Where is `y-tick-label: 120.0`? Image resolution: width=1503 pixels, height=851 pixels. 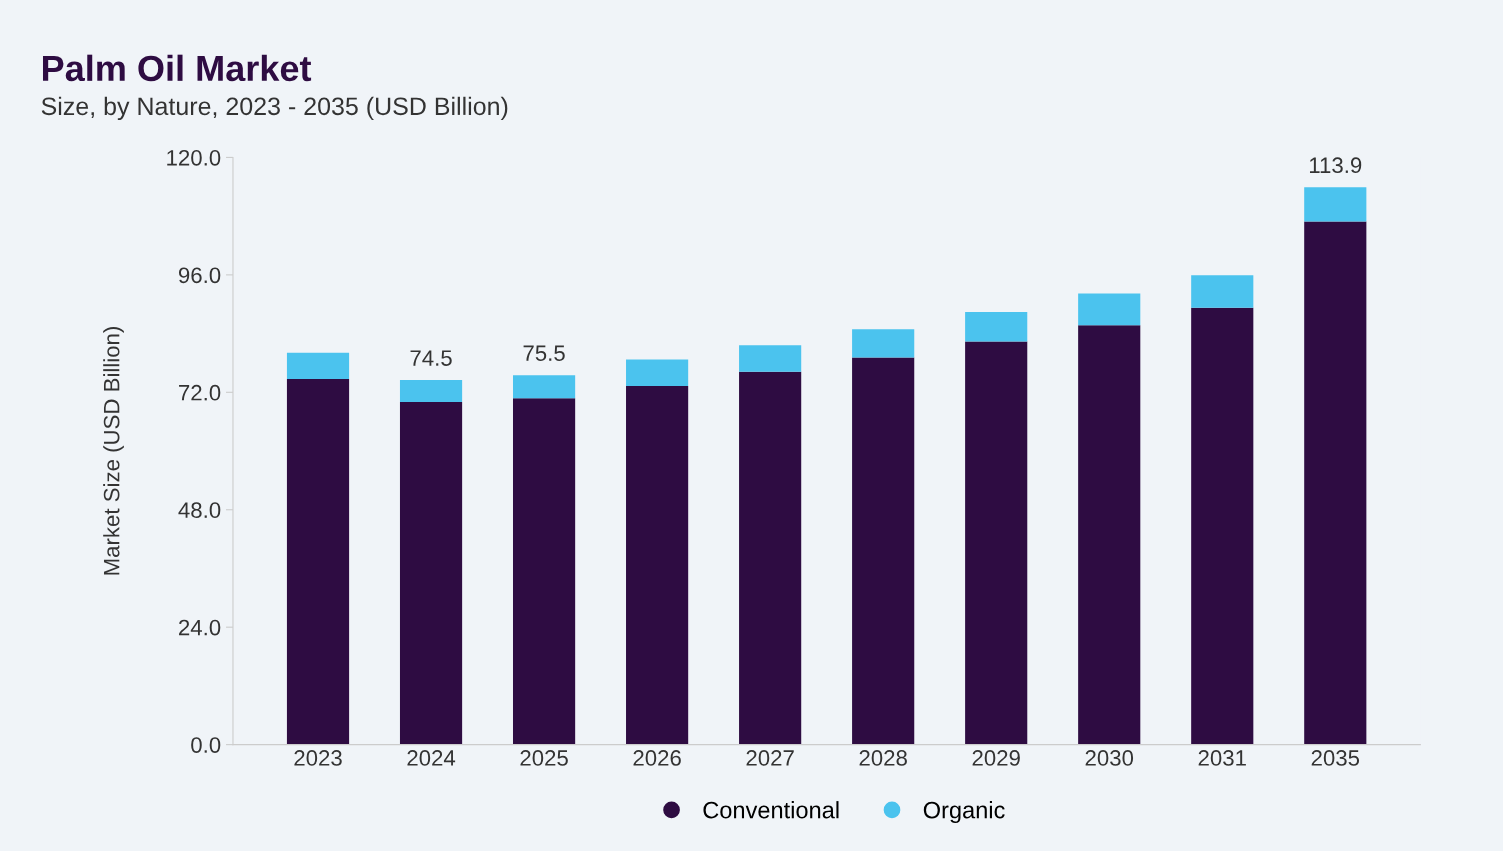
y-tick-label: 120.0 is located at coordinates (194, 157).